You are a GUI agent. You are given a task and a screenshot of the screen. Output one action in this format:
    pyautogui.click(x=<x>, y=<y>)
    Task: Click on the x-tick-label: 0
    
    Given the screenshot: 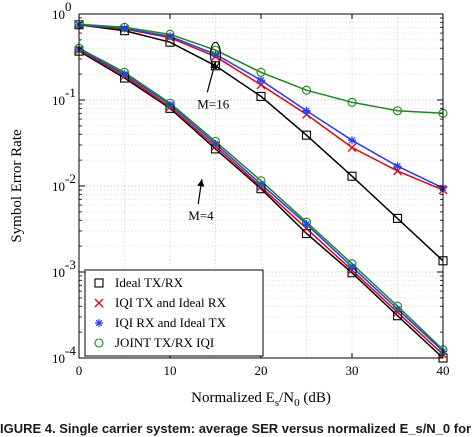 What is the action you would take?
    pyautogui.click(x=79, y=370)
    